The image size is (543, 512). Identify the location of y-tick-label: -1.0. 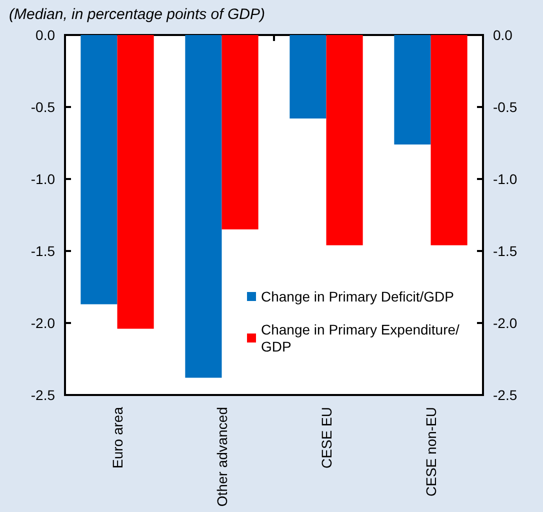
(43, 179).